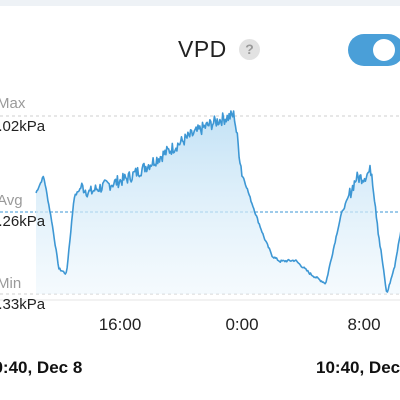 The image size is (400, 400). I want to click on avg-value: 1.26kPa, so click(23, 221).